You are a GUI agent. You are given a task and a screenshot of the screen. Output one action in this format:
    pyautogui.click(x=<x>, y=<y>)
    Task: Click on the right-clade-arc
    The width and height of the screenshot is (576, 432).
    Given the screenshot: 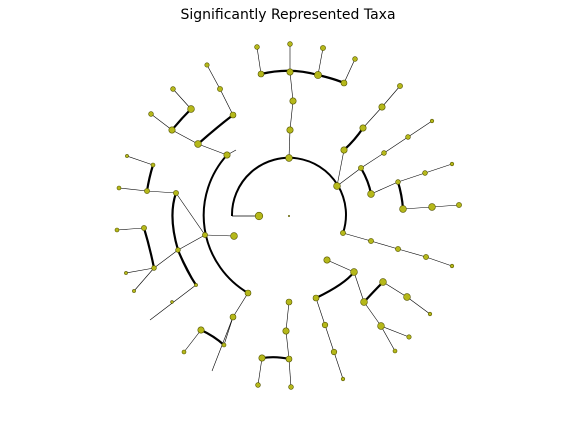 What is the action you would take?
    pyautogui.click(x=400, y=195)
    